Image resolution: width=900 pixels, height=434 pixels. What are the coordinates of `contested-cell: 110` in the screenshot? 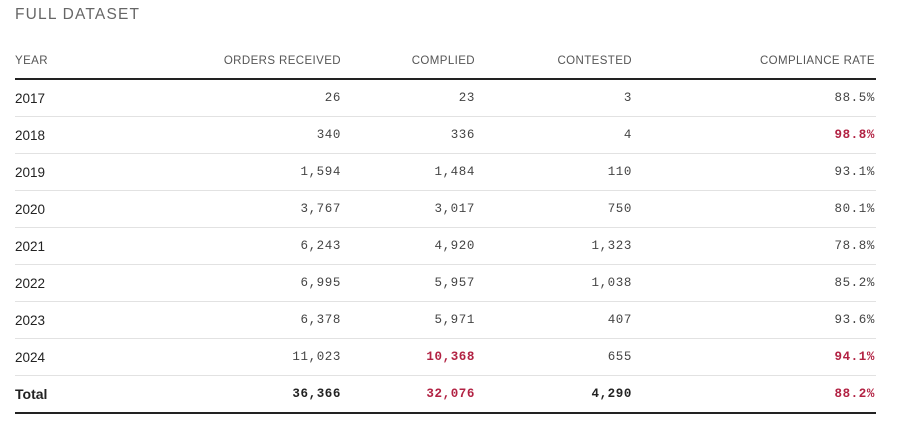 It's located at (554, 172).